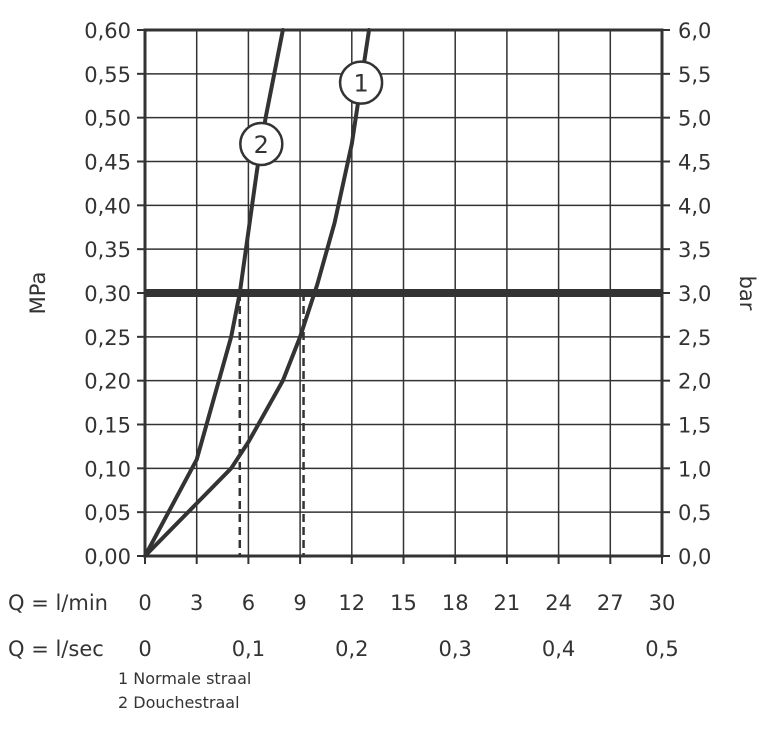 This screenshot has width=762, height=738. I want to click on x-lpm-tick-label: 0, so click(144, 603).